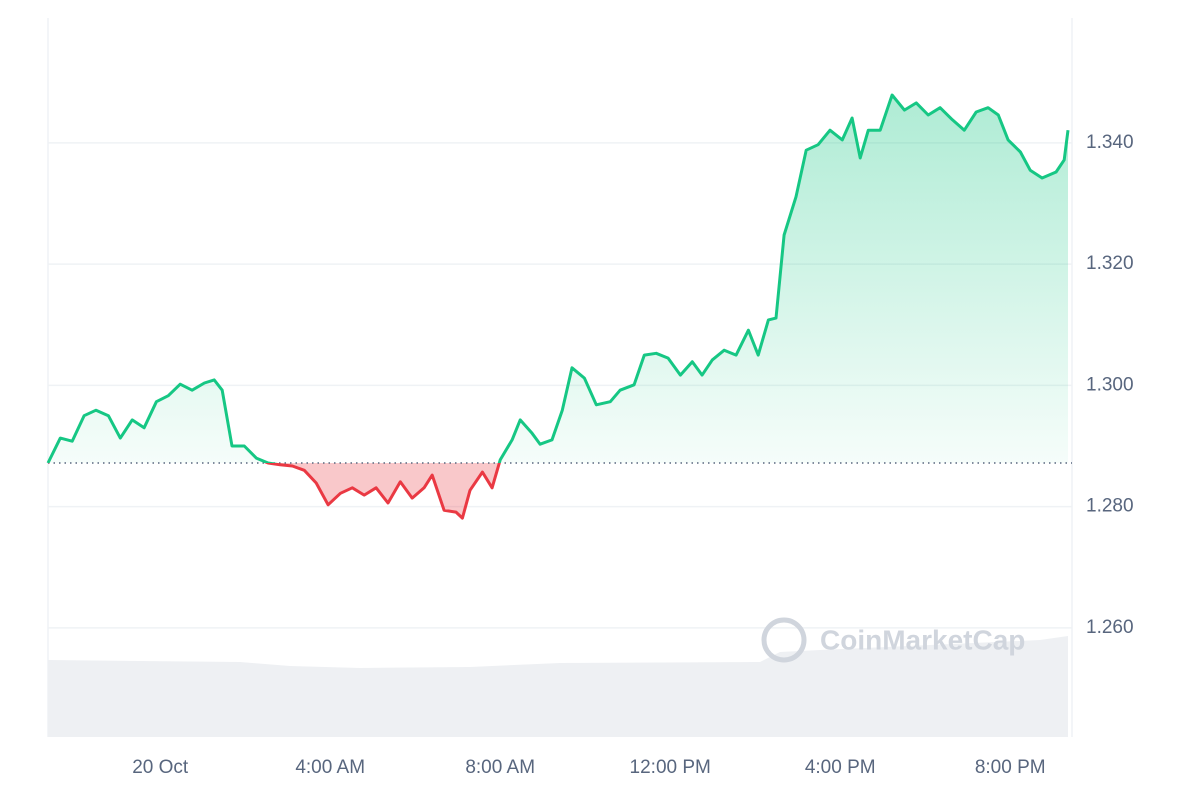 The width and height of the screenshot is (1200, 800). I want to click on watermark-logo, so click(784, 640).